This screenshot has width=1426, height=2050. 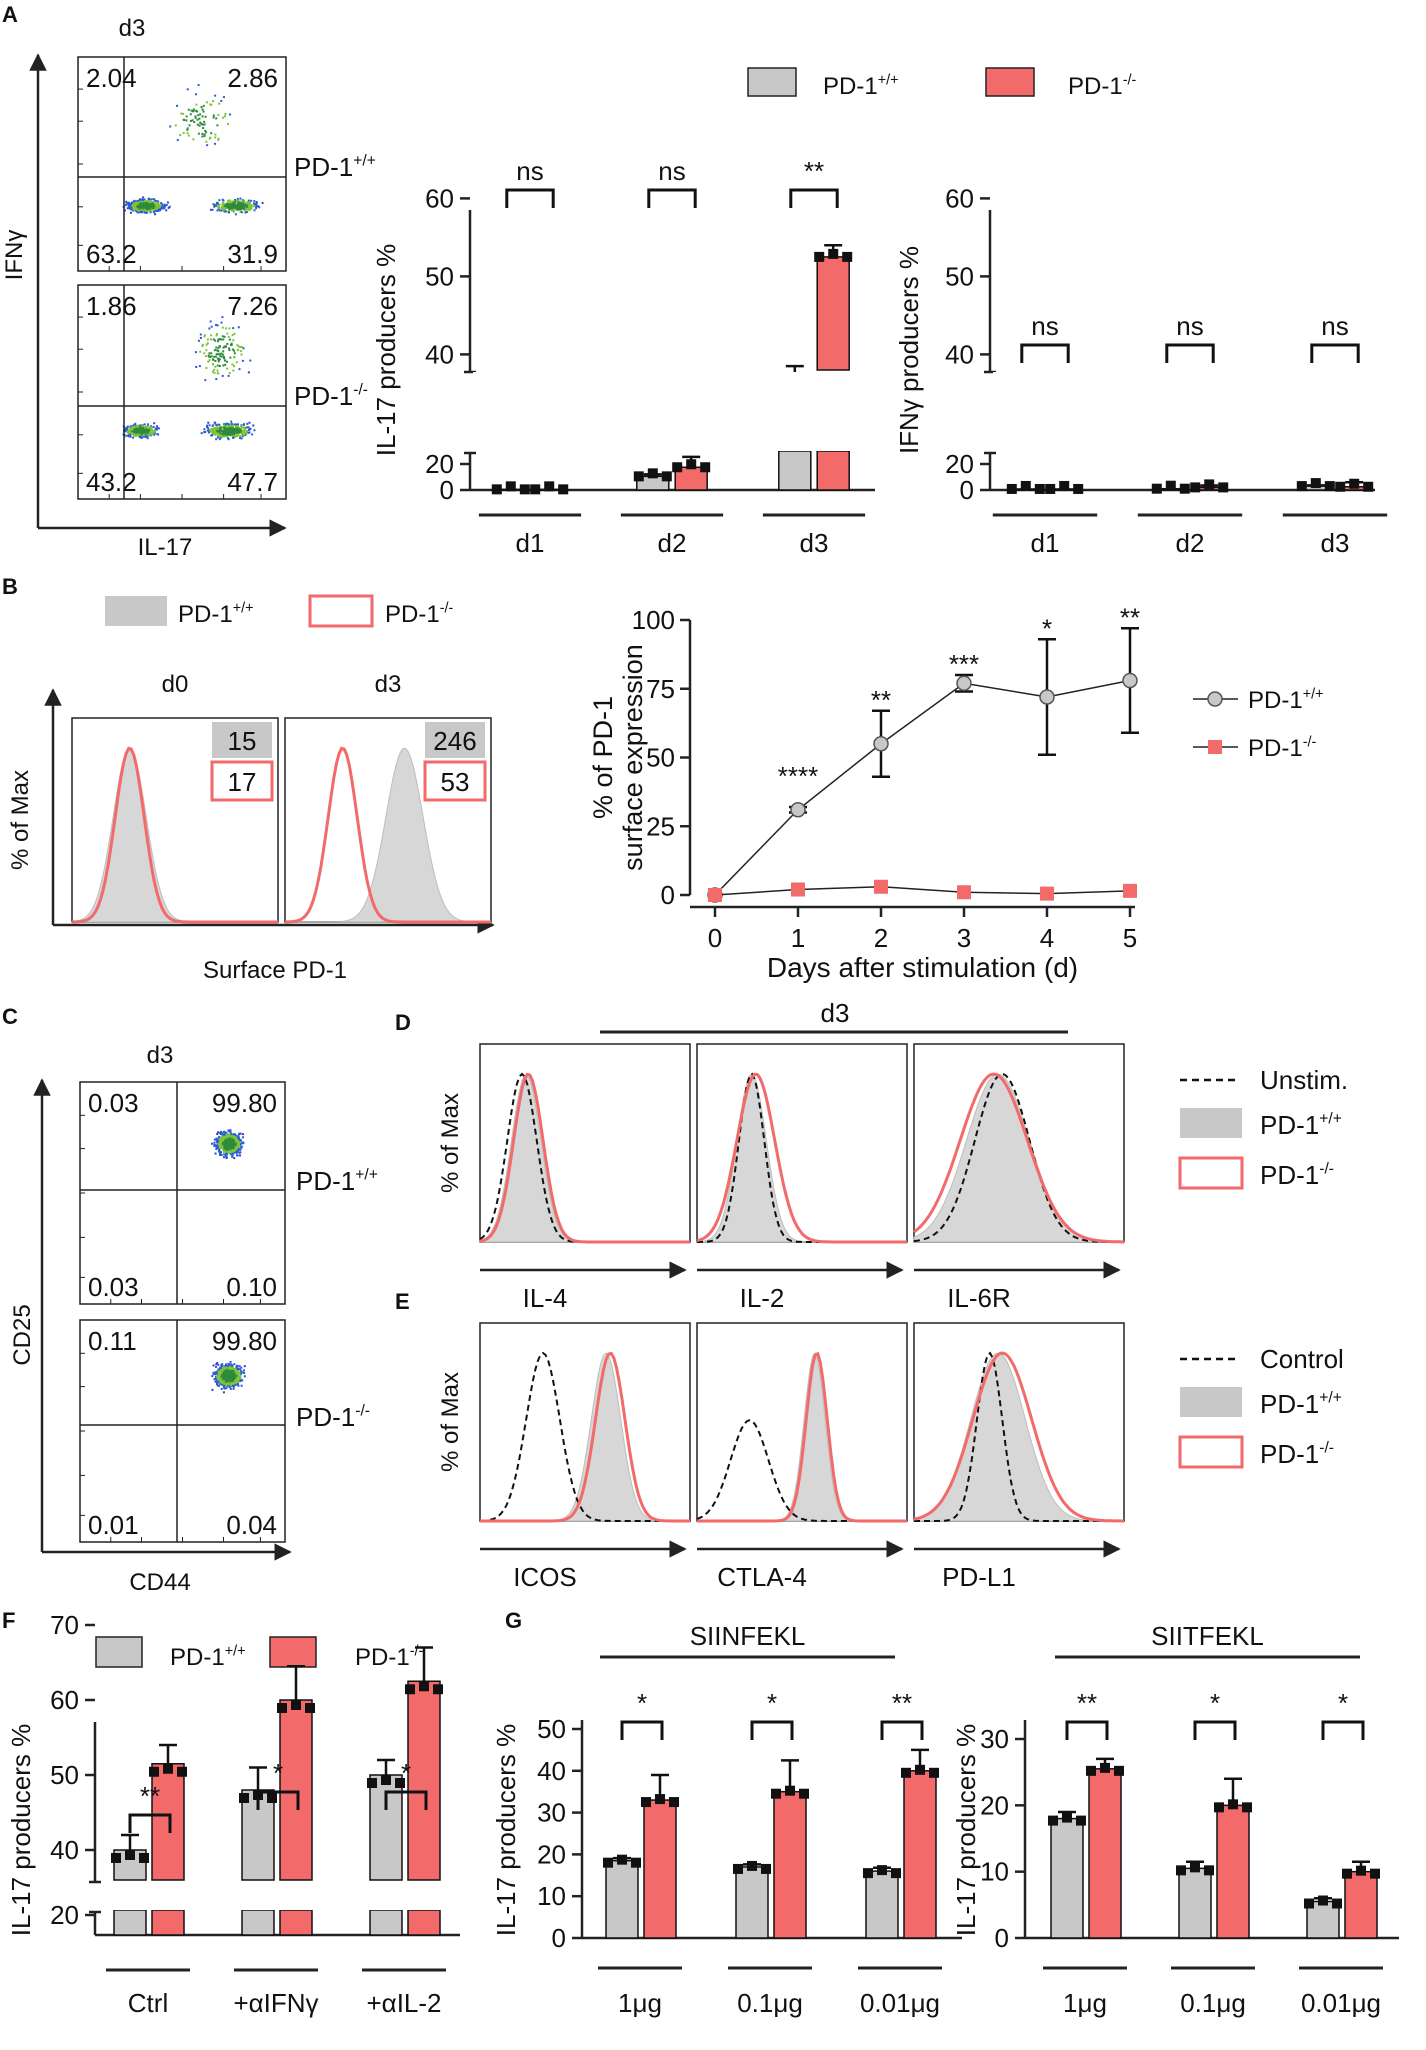 I want to click on B-legend-wt-box, so click(x=136, y=611).